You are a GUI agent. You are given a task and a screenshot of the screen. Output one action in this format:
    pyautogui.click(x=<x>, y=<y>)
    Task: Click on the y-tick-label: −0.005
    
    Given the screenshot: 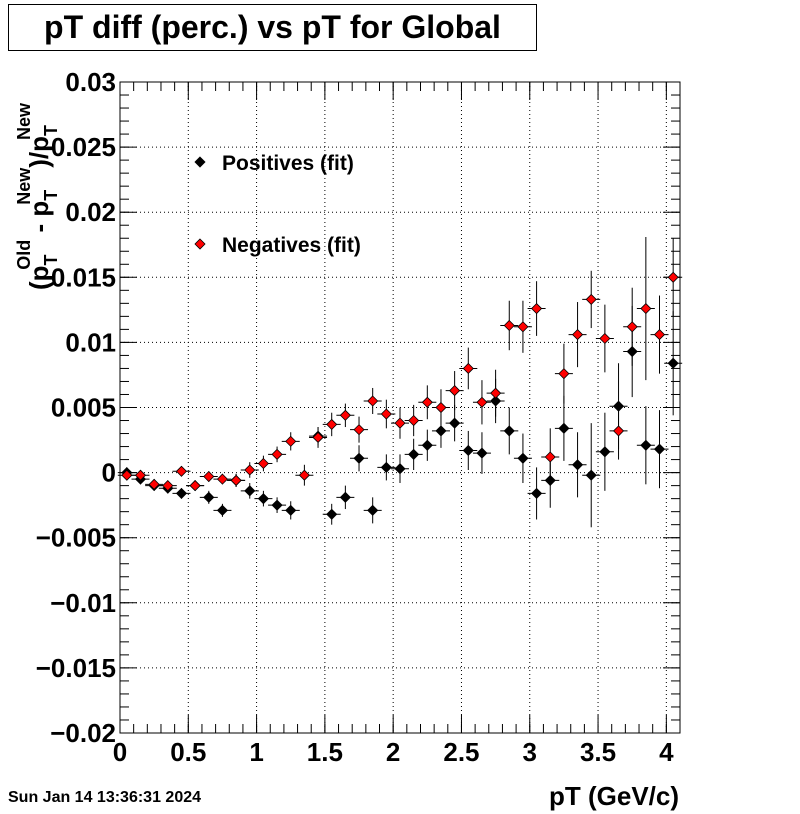 What is the action you would take?
    pyautogui.click(x=76, y=538)
    